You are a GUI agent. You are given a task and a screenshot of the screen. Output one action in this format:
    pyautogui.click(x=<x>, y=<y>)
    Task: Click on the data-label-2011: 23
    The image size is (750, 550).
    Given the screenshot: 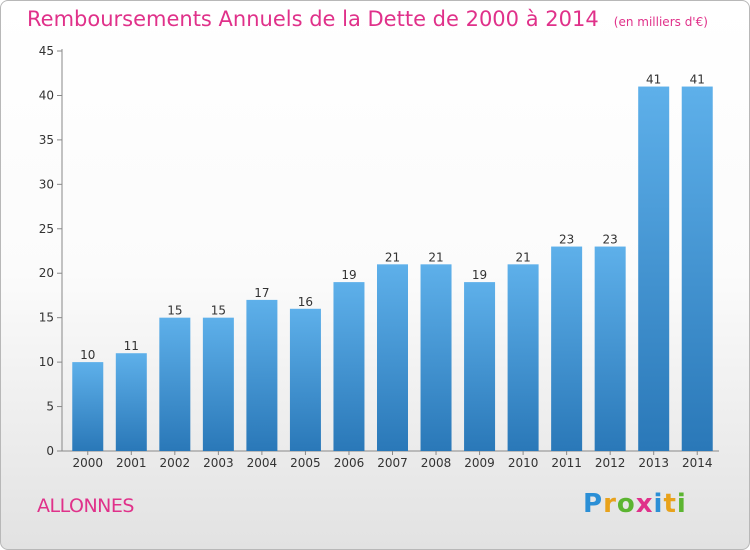 What is the action you would take?
    pyautogui.click(x=566, y=240)
    